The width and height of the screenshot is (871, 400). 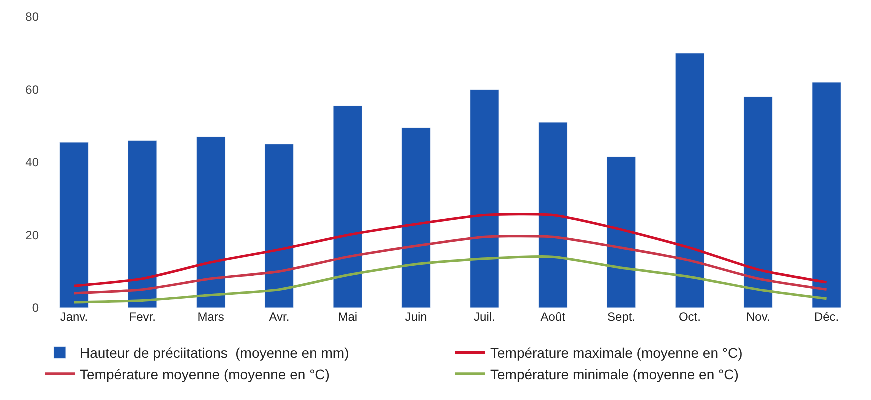 What do you see at coordinates (211, 317) in the screenshot?
I see `x-tick-label: Mars` at bounding box center [211, 317].